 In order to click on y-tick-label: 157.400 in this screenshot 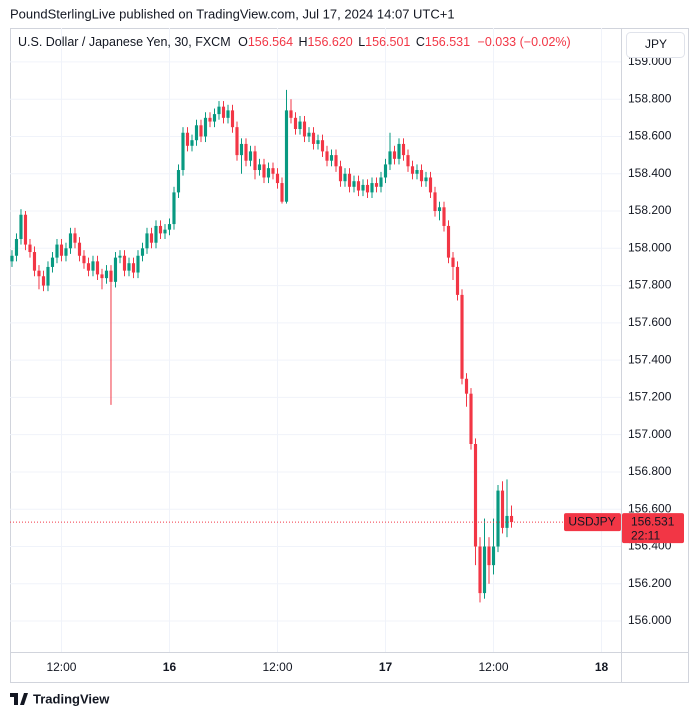, I will do `click(650, 359)`.